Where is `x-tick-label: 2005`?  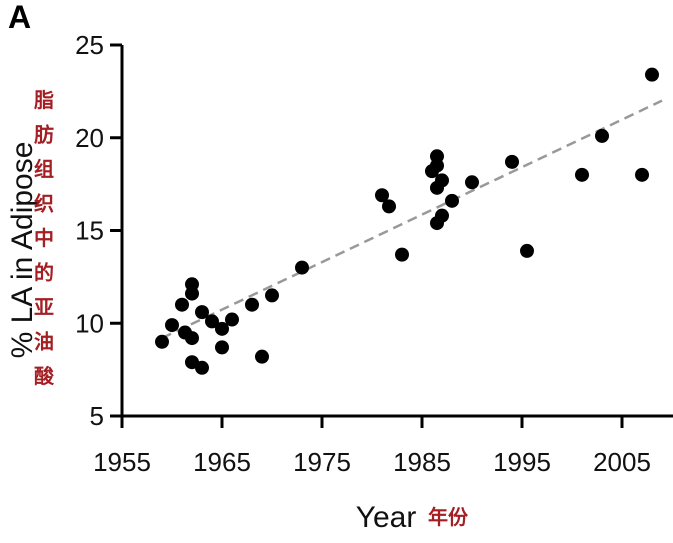 x-tick-label: 2005 is located at coordinates (622, 462).